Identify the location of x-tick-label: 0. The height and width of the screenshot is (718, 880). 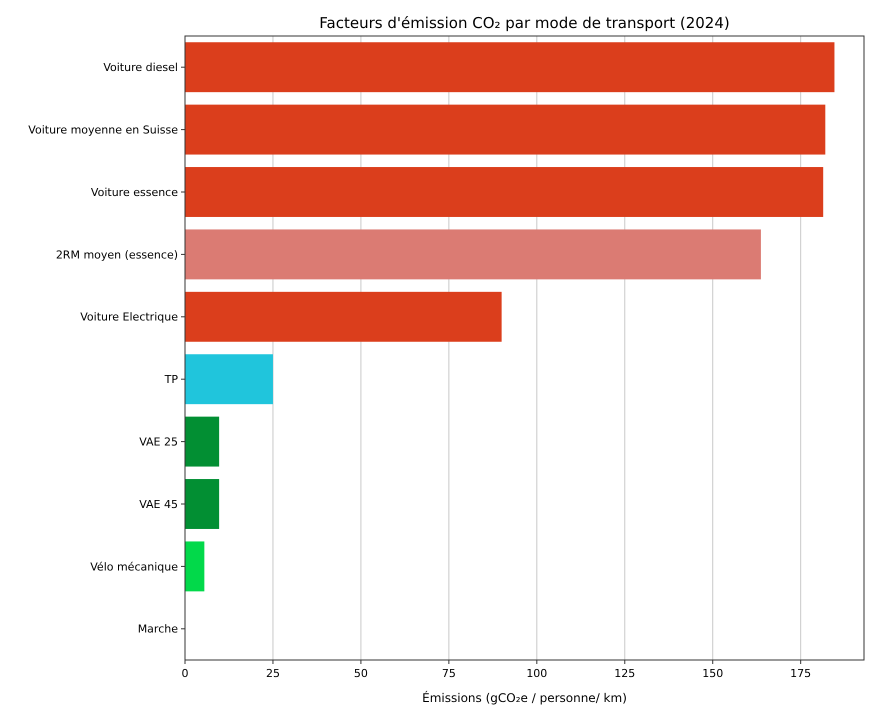
(185, 673).